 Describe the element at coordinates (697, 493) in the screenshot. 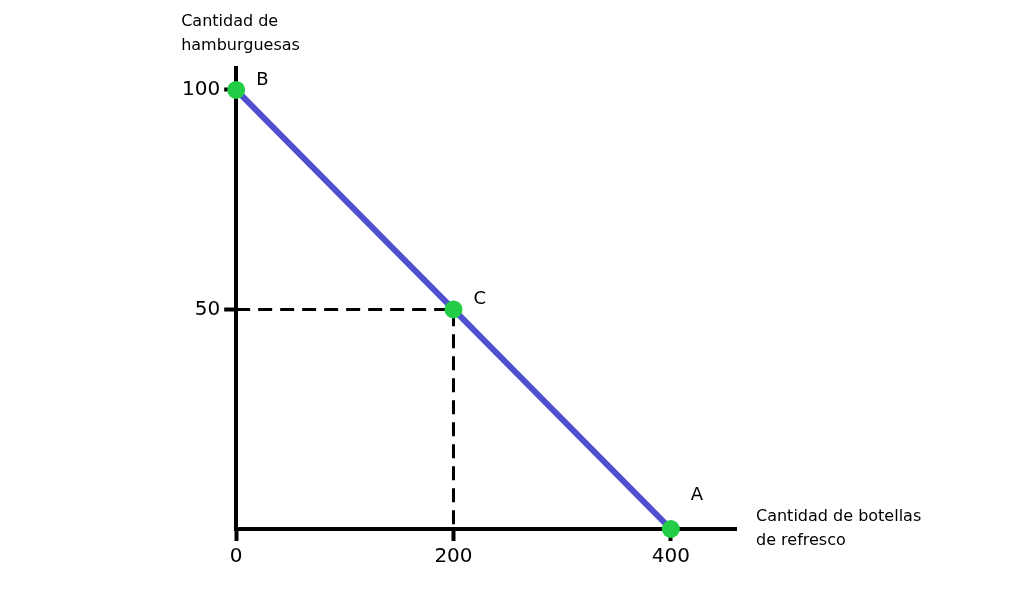

I see `annotation: A` at that location.